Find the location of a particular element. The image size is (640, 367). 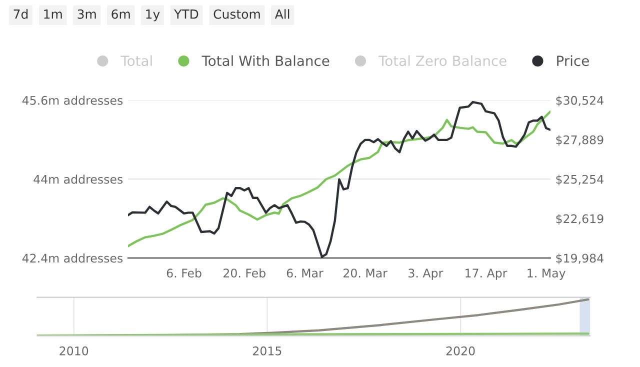

y2-tick-label: $30,524 is located at coordinates (580, 101).